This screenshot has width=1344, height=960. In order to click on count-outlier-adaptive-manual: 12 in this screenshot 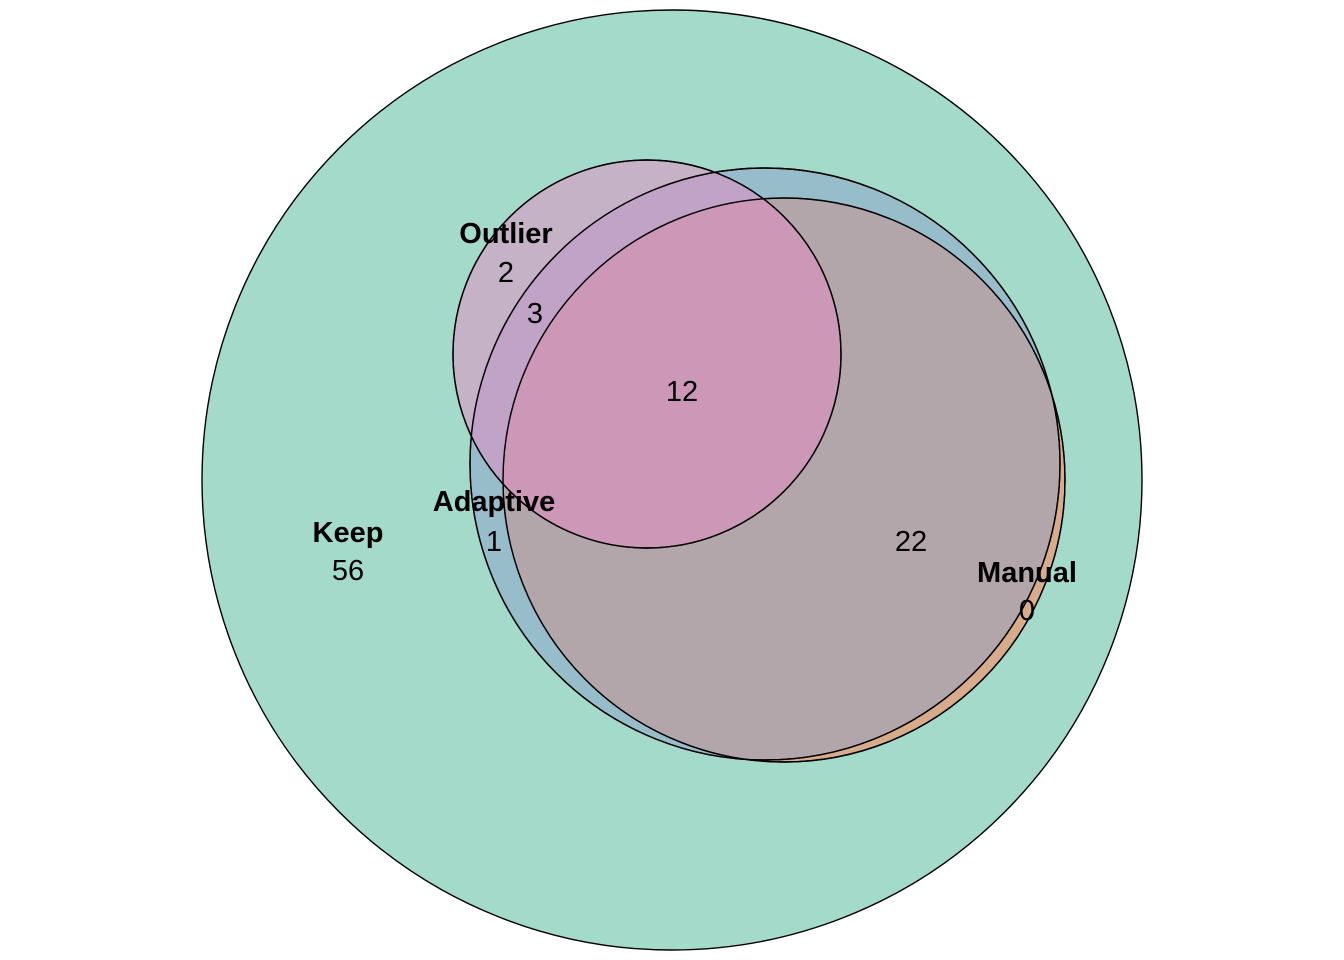, I will do `click(682, 392)`.